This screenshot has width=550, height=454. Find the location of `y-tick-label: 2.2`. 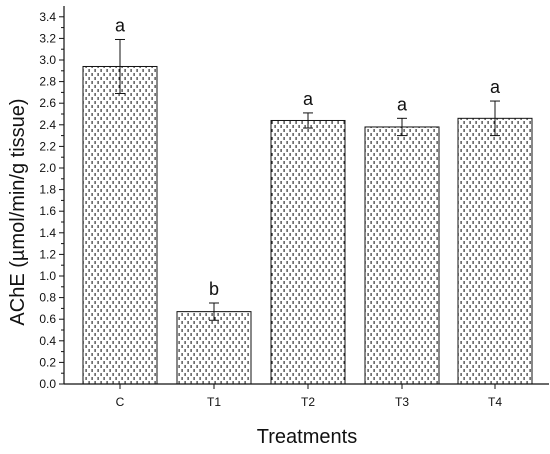

y-tick-label: 2.2 is located at coordinates (47, 146).